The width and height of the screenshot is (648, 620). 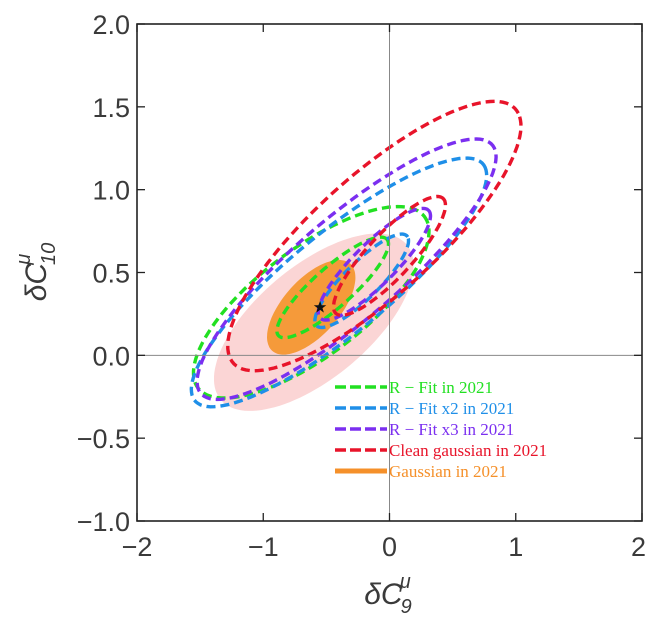 What do you see at coordinates (111, 356) in the screenshot?
I see `y-tick-label: 0.0` at bounding box center [111, 356].